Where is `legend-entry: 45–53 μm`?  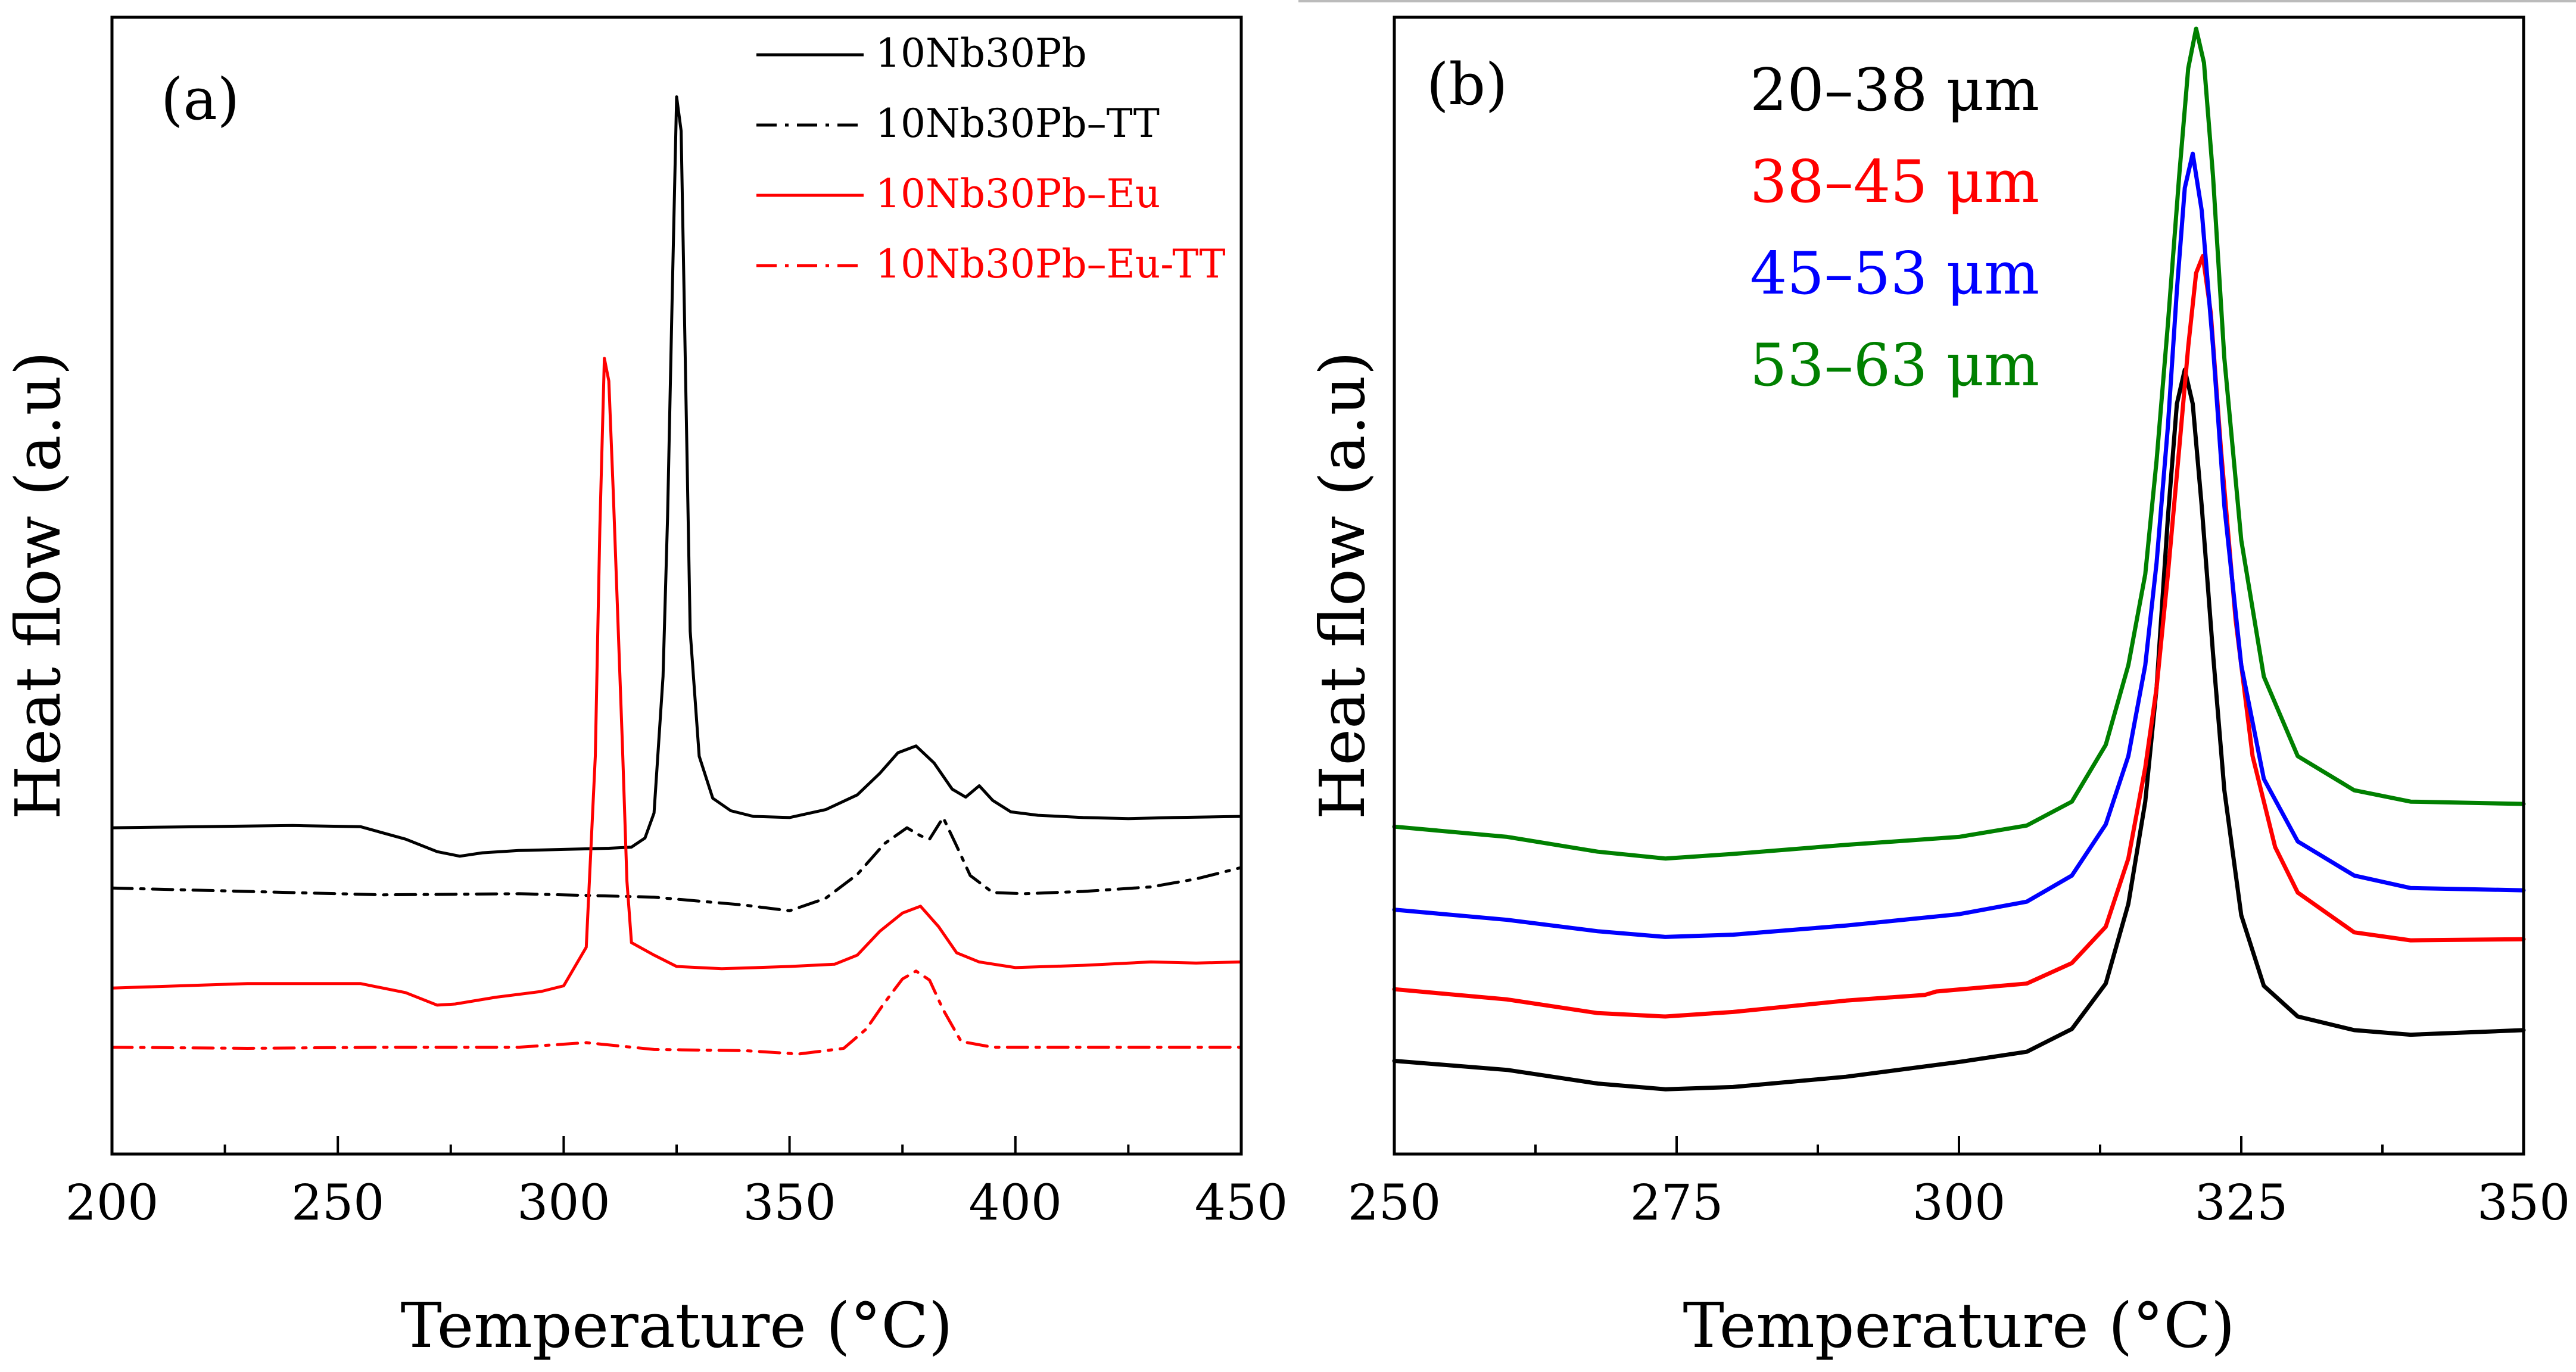
legend-entry: 45–53 μm is located at coordinates (1895, 274).